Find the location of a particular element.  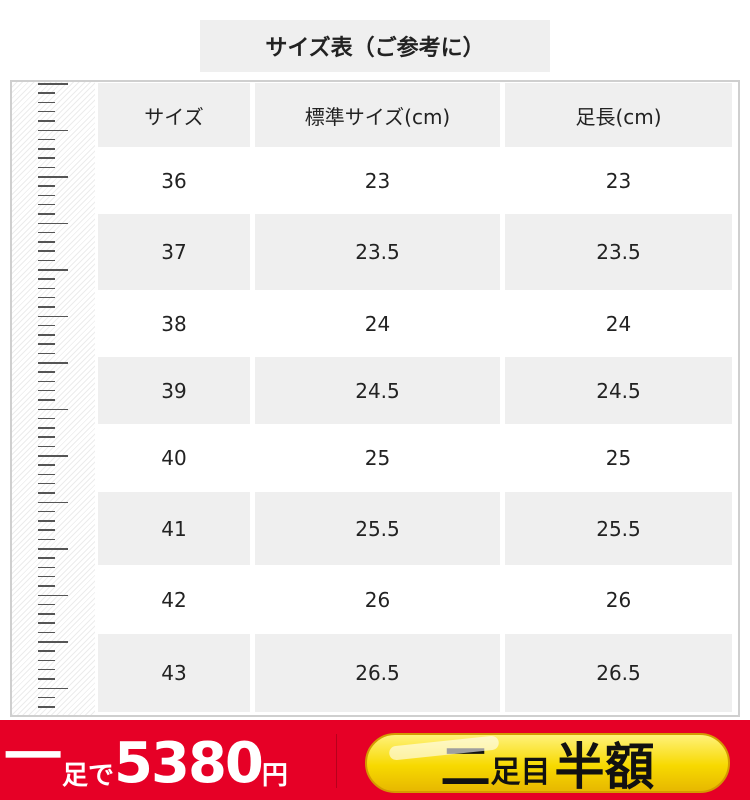

table-header-cell: 足長(cm) is located at coordinates (618, 115).